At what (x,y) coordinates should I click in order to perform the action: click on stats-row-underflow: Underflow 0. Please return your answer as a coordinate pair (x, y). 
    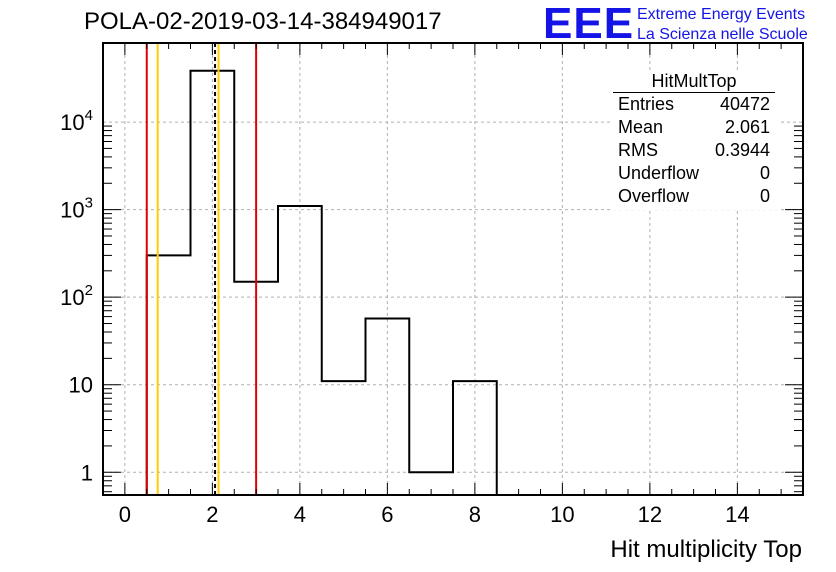
    Looking at the image, I should click on (694, 173).